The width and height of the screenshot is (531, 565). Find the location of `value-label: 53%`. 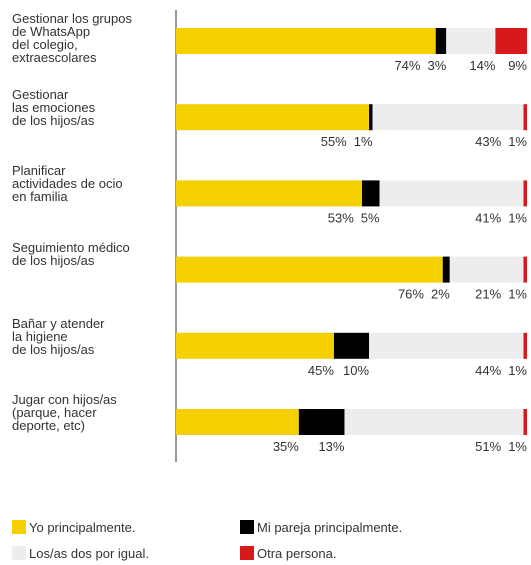

value-label: 53% is located at coordinates (341, 217).